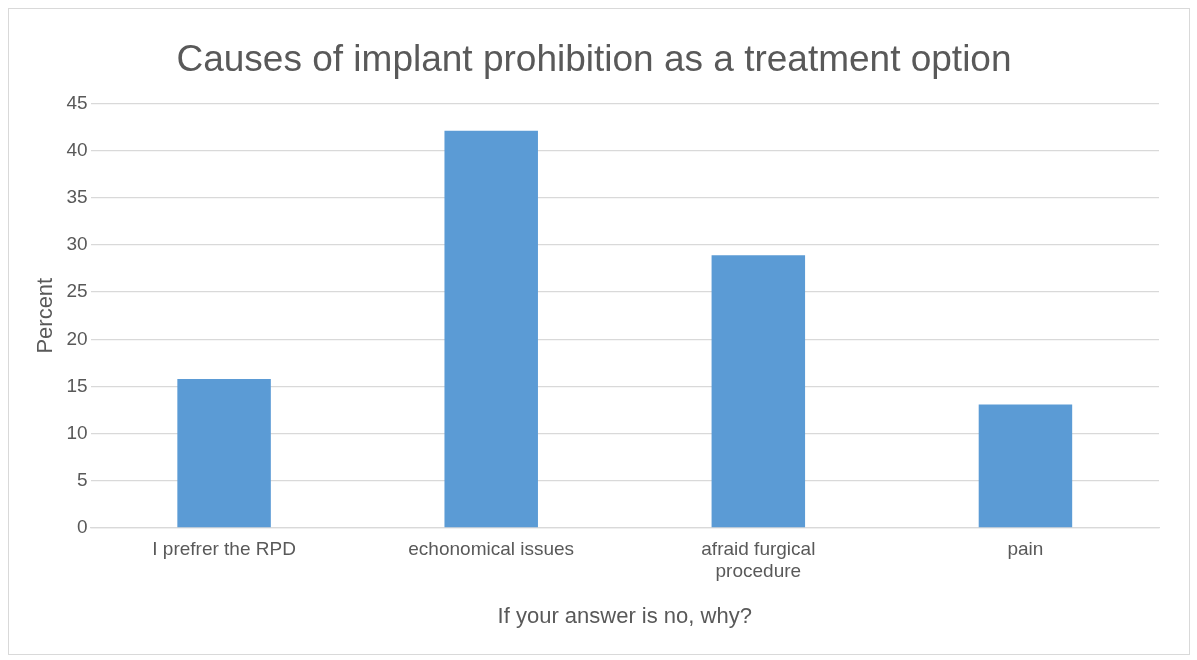 The height and width of the screenshot is (660, 1197). I want to click on y-tick-label: 0, so click(82, 527).